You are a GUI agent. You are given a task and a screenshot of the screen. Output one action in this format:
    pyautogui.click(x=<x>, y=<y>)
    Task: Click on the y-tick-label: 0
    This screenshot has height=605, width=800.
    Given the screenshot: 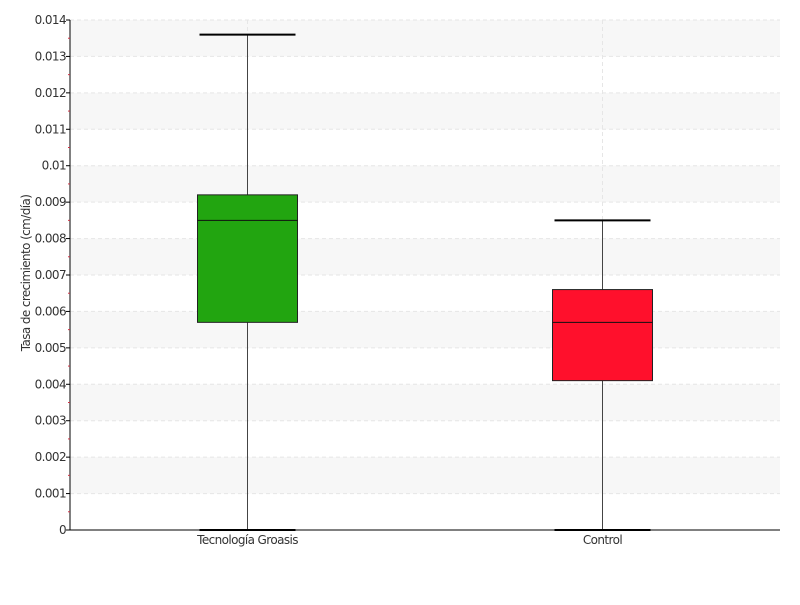 What is the action you would take?
    pyautogui.click(x=62, y=530)
    